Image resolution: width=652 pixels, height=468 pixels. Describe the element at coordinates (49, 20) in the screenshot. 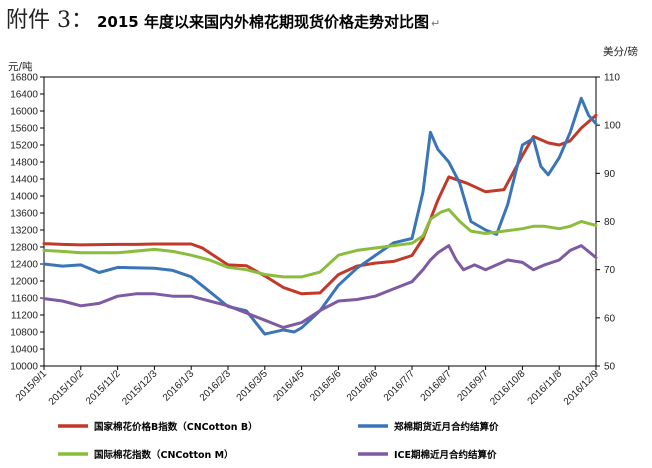

I see `attachment-label: 附件 3：` at that location.